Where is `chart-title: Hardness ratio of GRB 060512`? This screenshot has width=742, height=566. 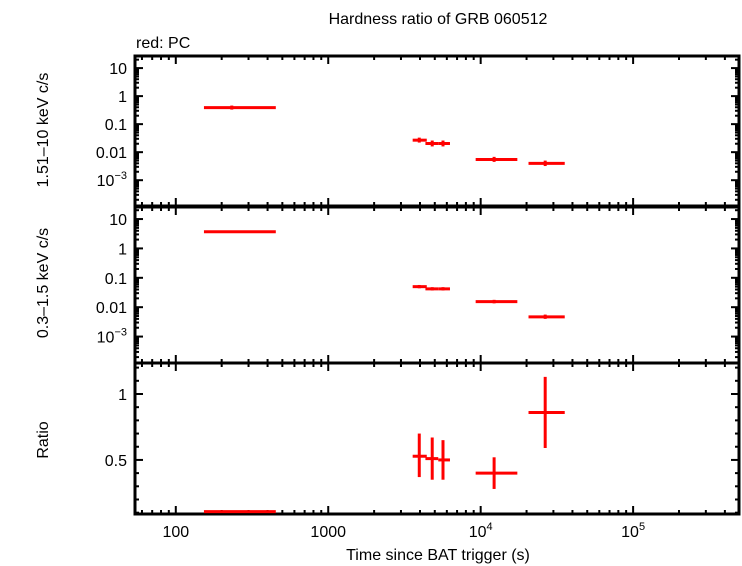
chart-title: Hardness ratio of GRB 060512 is located at coordinates (438, 19).